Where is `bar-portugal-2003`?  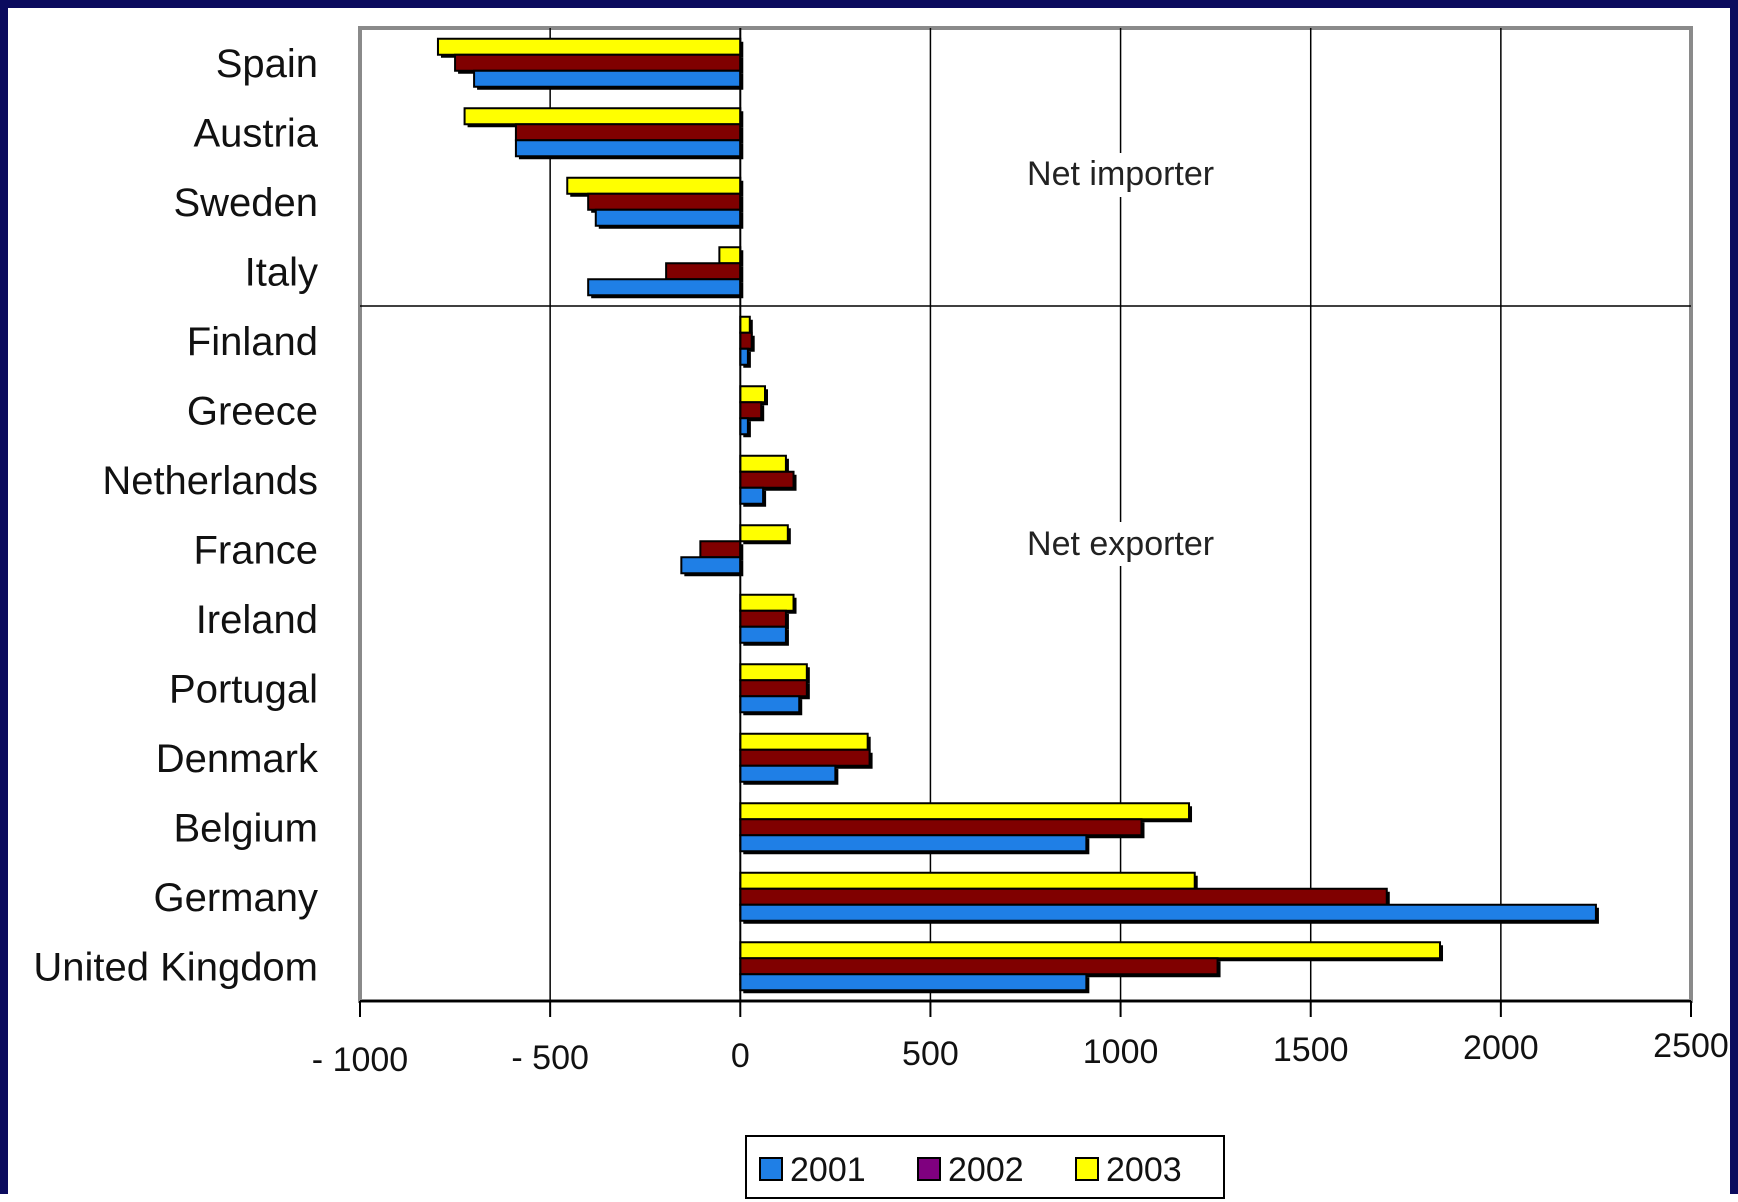 bar-portugal-2003 is located at coordinates (773, 672).